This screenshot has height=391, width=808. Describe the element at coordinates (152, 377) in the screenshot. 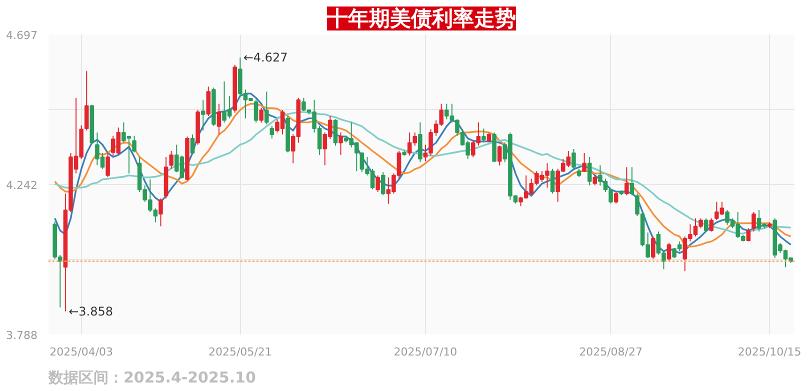

I see `text: 数据区间：2025.4-2025.10` at that location.